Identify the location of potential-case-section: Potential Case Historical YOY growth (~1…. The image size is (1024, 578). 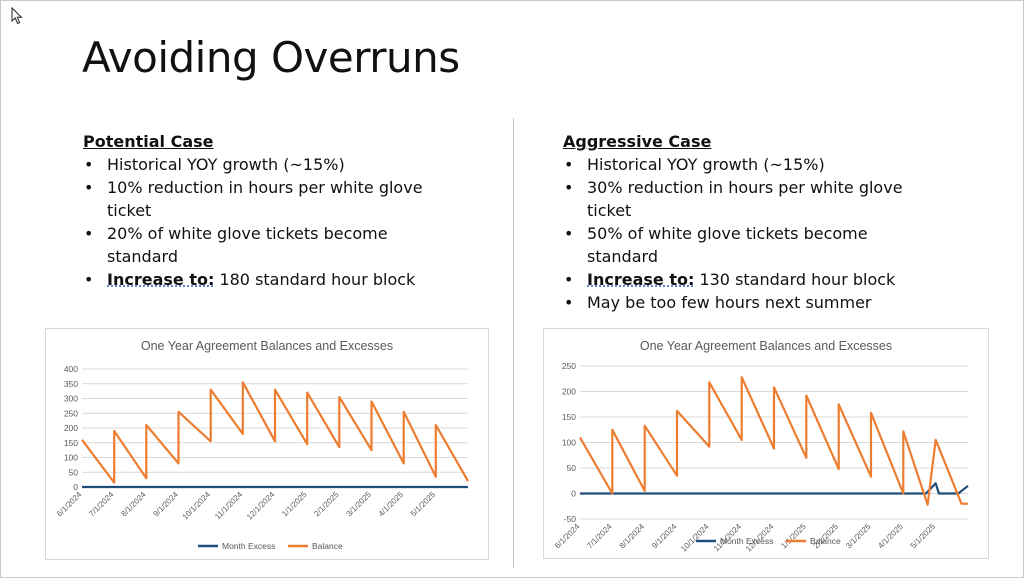
(263, 210).